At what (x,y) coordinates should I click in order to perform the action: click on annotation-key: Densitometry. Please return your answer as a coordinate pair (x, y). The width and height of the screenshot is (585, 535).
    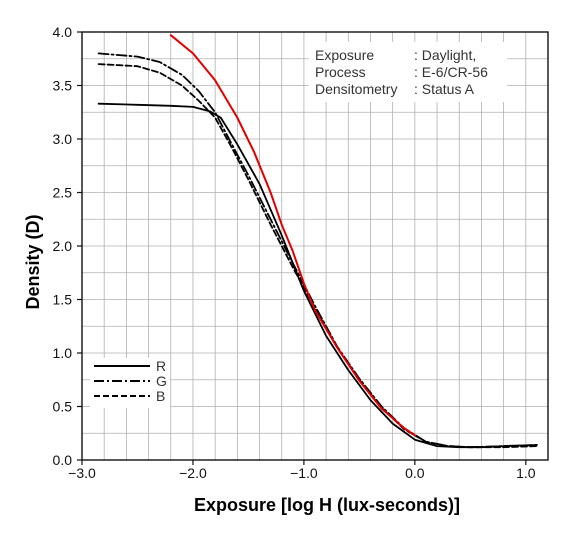
    Looking at the image, I should click on (356, 89).